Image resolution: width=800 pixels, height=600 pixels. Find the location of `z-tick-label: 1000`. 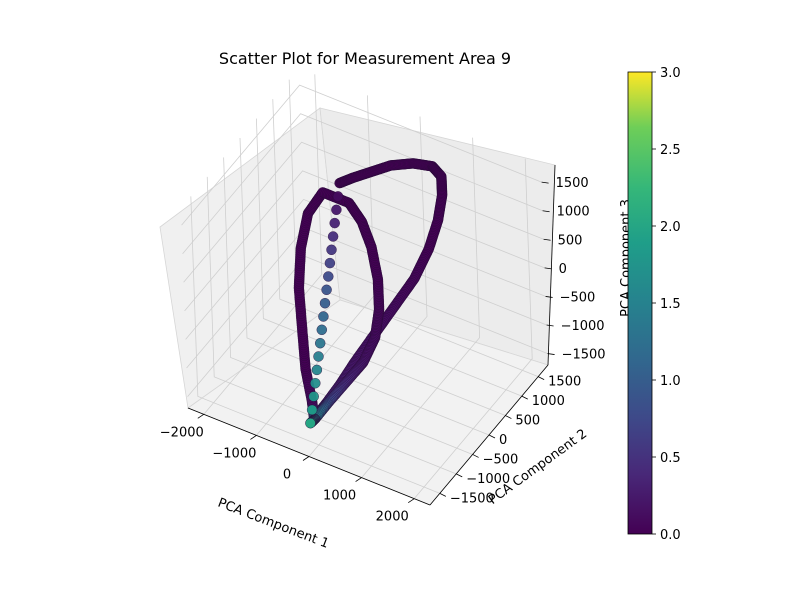

z-tick-label: 1000 is located at coordinates (573, 212).